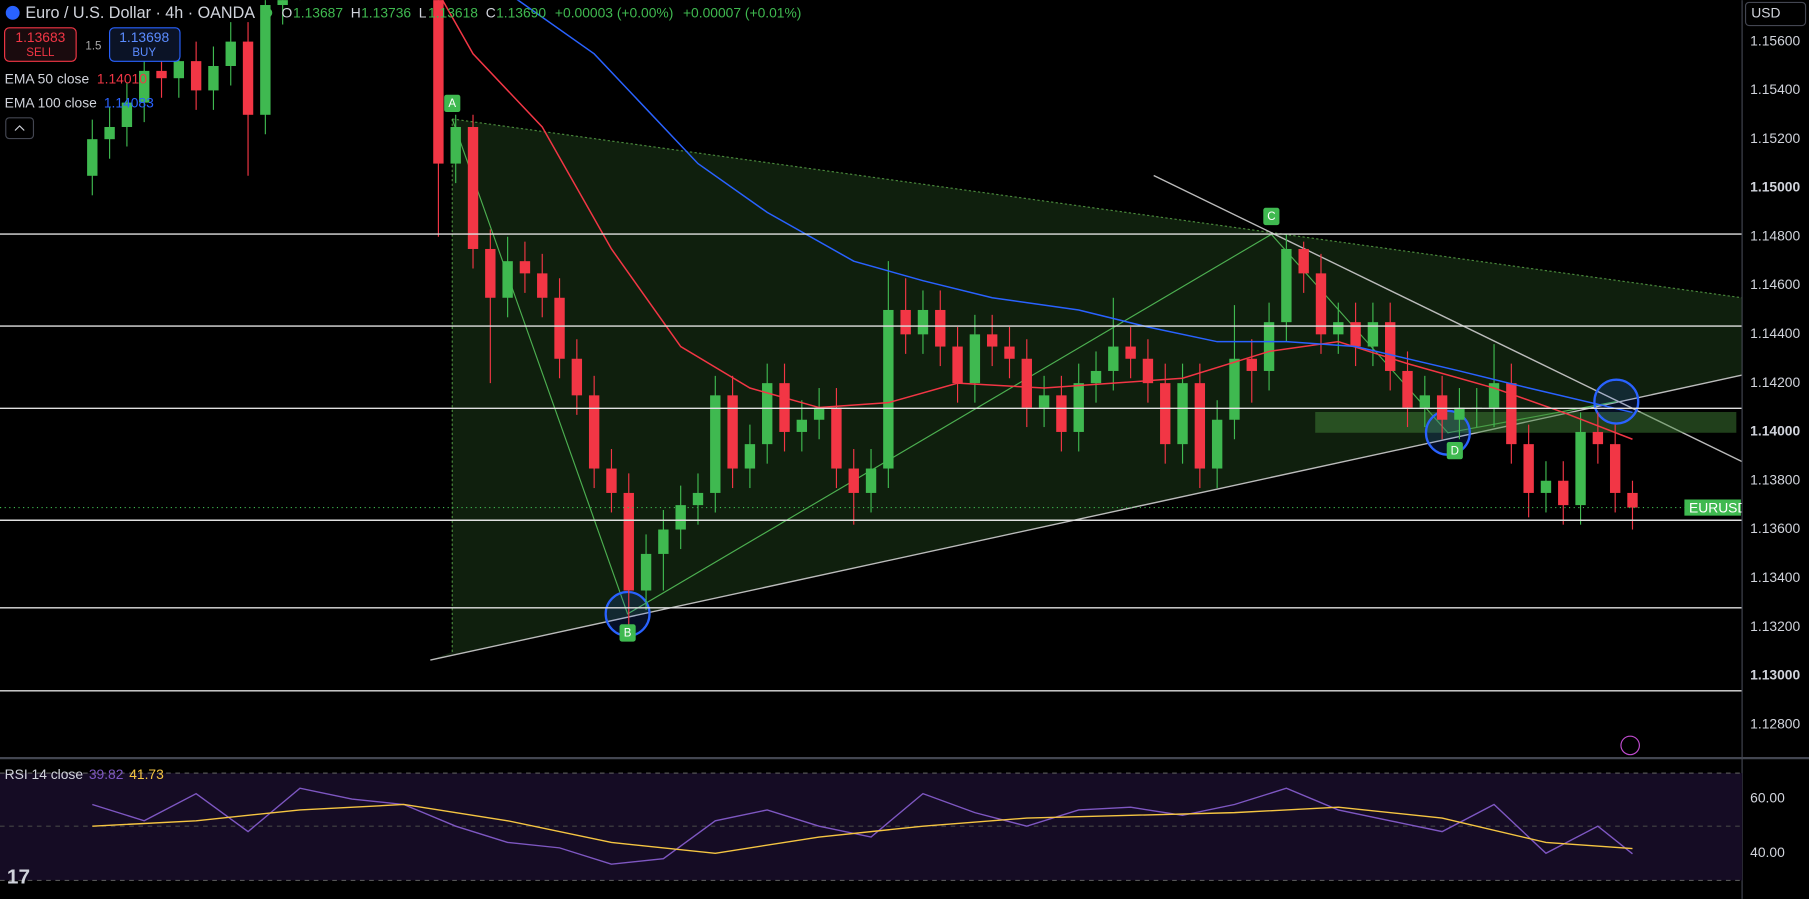 The image size is (1809, 899). I want to click on currency-select, so click(1775, 14).